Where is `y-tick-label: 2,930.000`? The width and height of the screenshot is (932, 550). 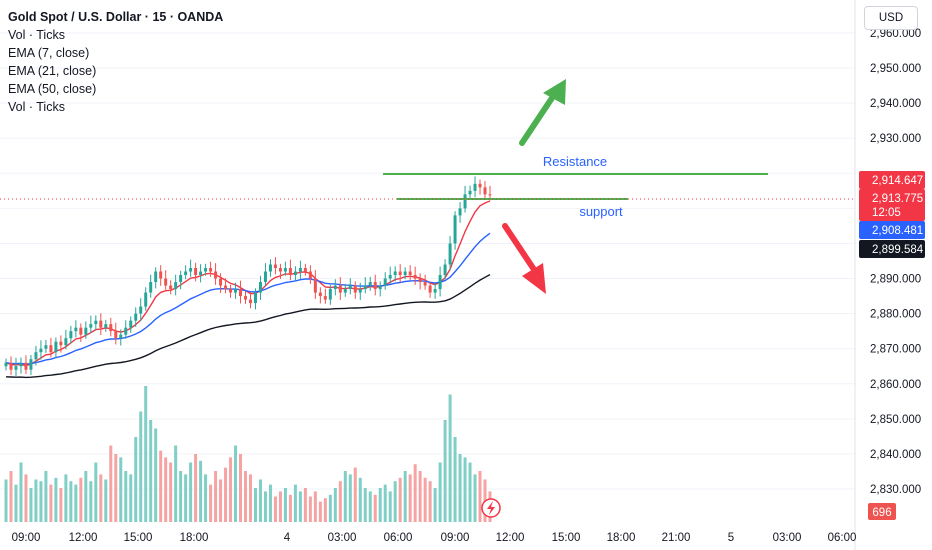
y-tick-label: 2,930.000 is located at coordinates (895, 139).